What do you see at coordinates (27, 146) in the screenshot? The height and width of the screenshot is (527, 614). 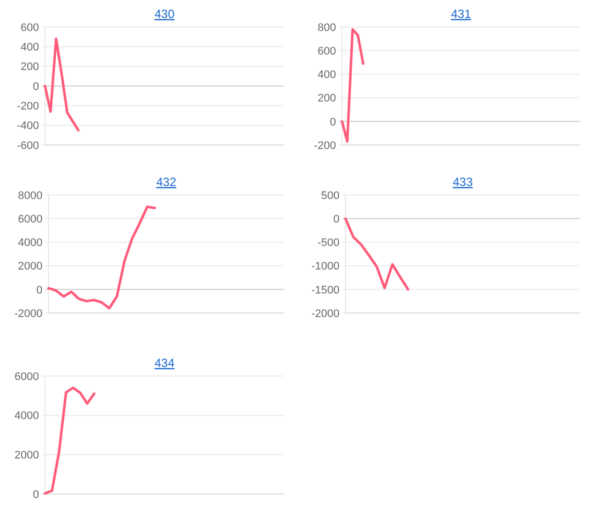 I see `y-tick-label: -600` at bounding box center [27, 146].